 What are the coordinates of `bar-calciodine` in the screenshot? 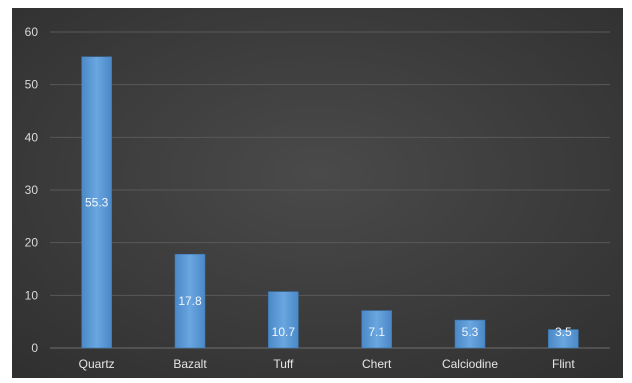 It's located at (470, 334).